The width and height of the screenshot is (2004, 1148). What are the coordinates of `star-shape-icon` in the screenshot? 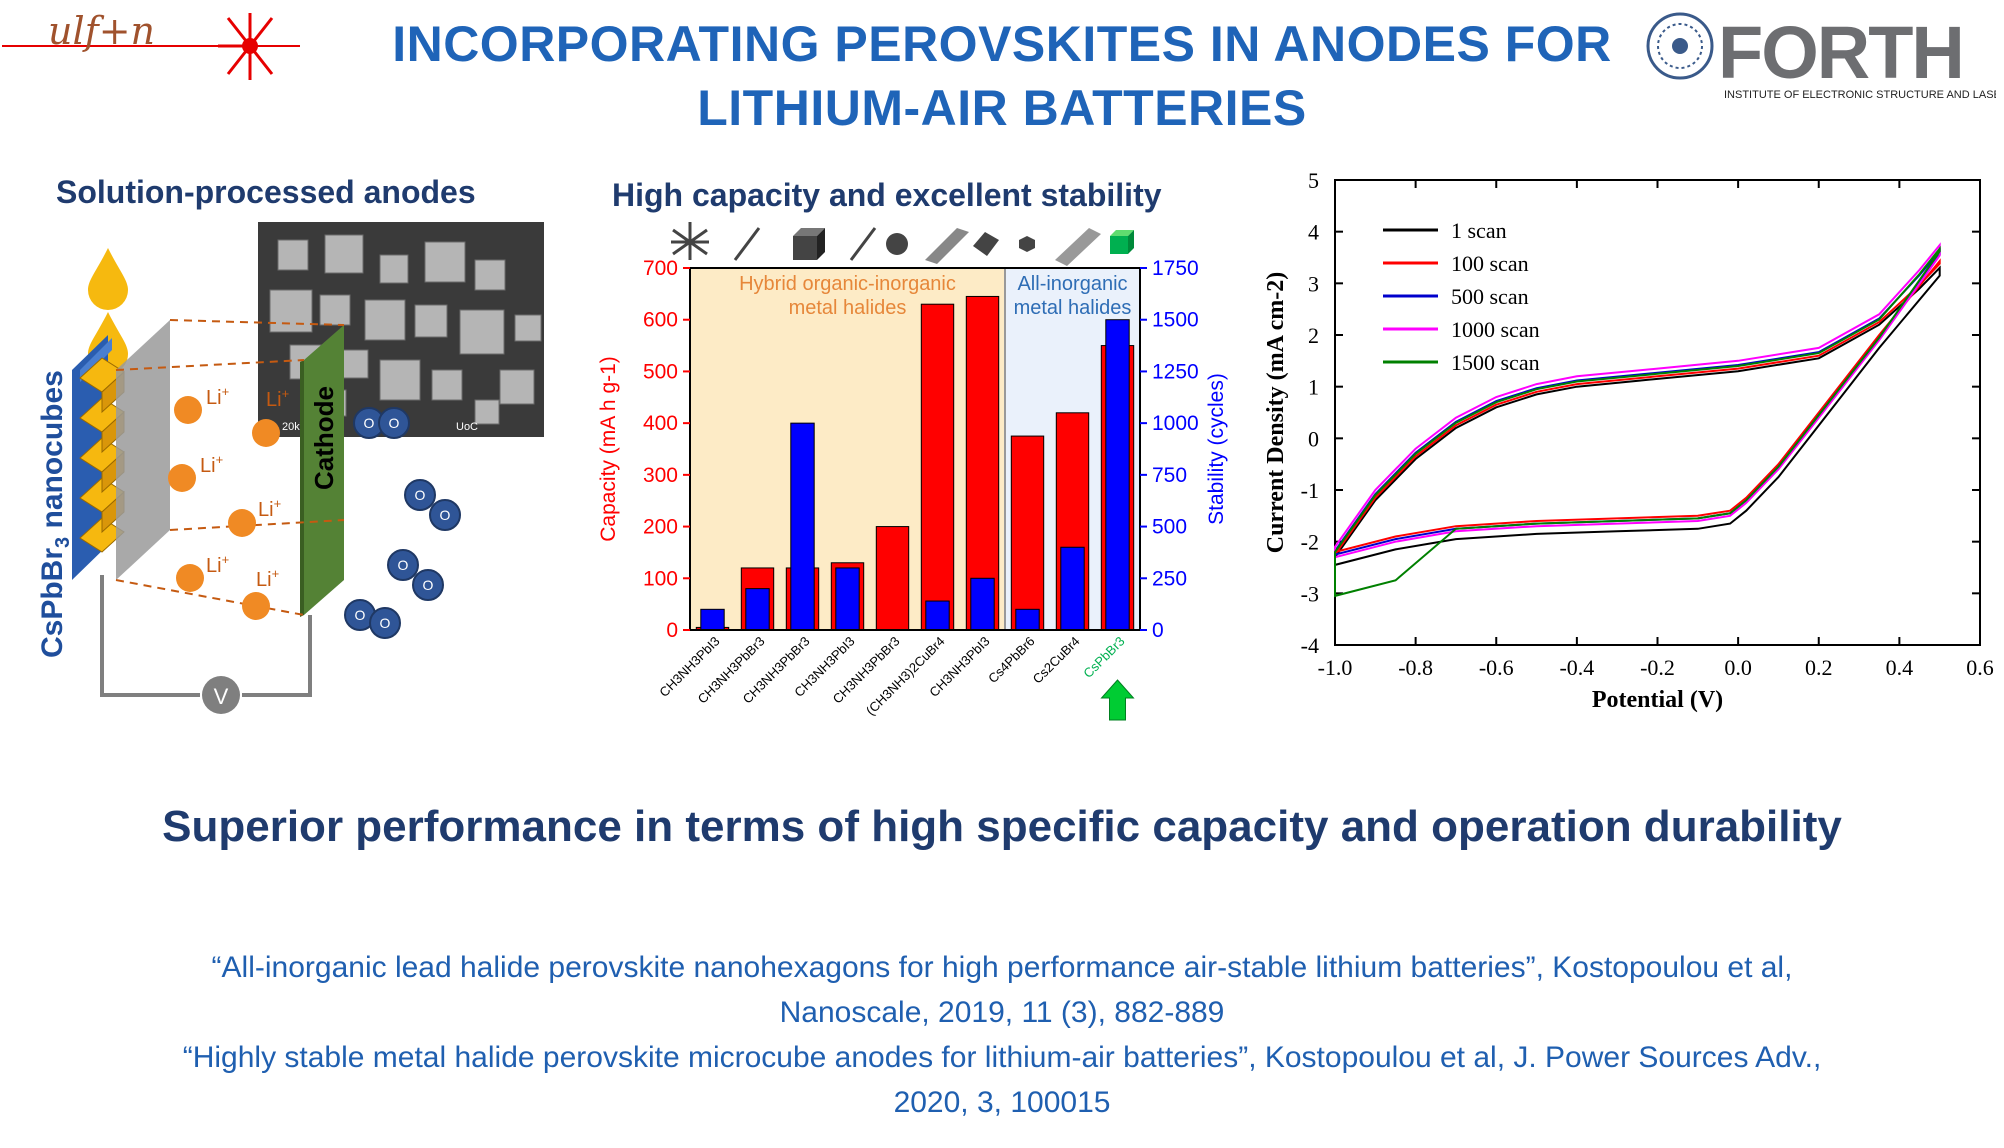 It's located at (690, 241).